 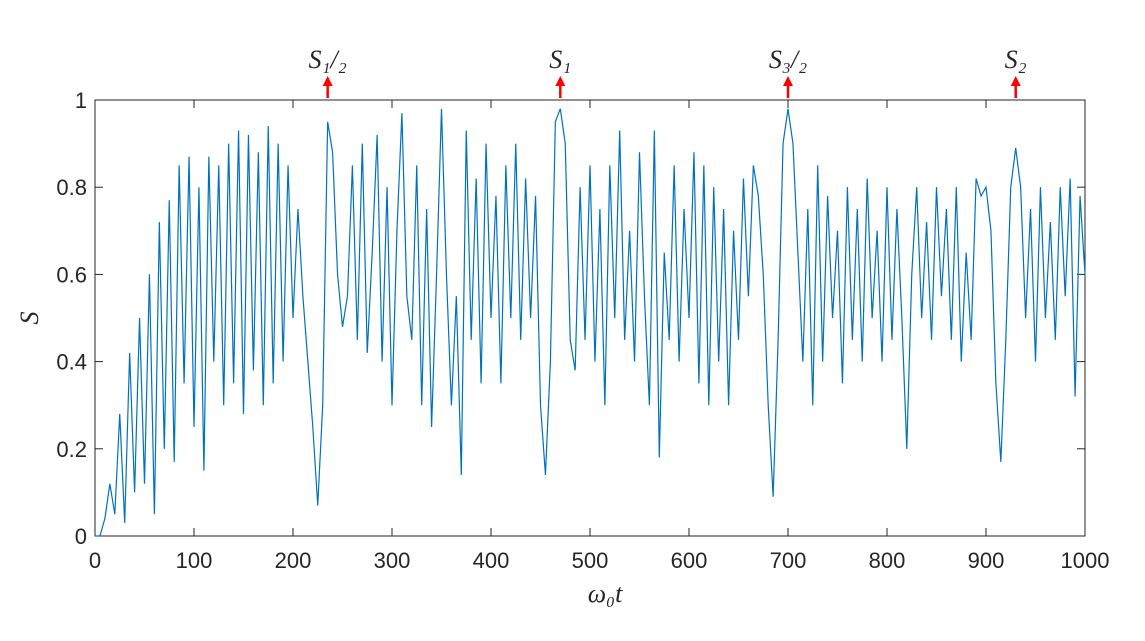 What do you see at coordinates (327, 59) in the screenshot?
I see `annotation-label: S₁/₂` at bounding box center [327, 59].